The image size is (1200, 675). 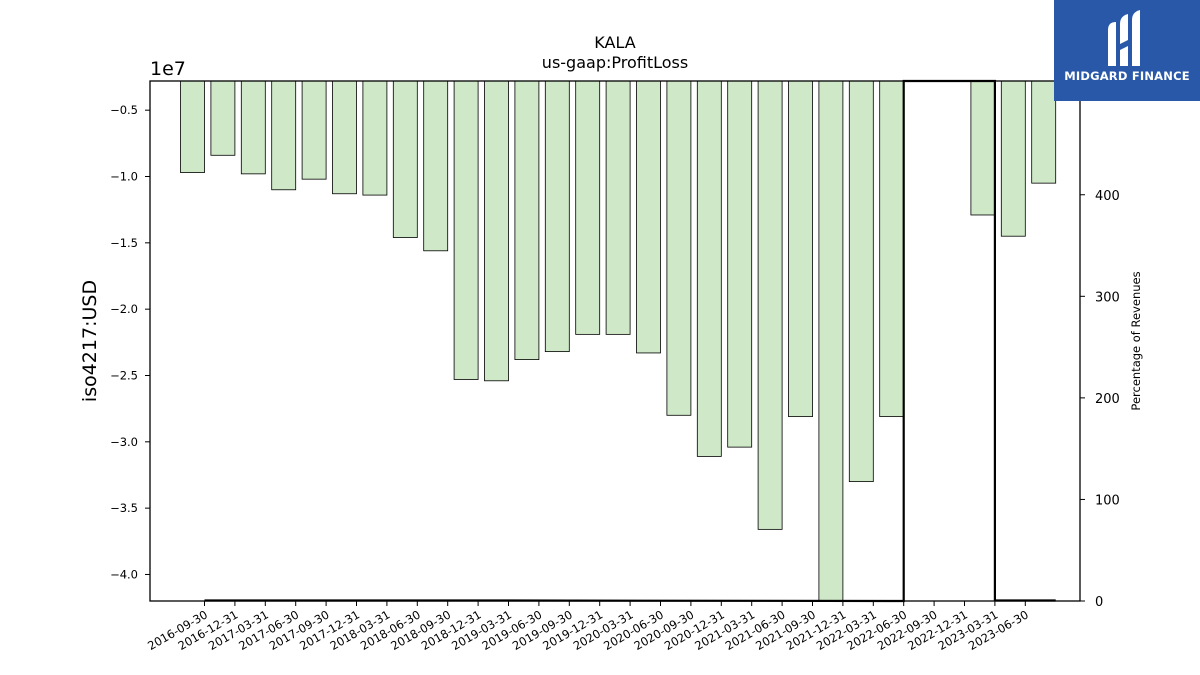 What do you see at coordinates (1107, 399) in the screenshot?
I see `y2-tick-label: 200` at bounding box center [1107, 399].